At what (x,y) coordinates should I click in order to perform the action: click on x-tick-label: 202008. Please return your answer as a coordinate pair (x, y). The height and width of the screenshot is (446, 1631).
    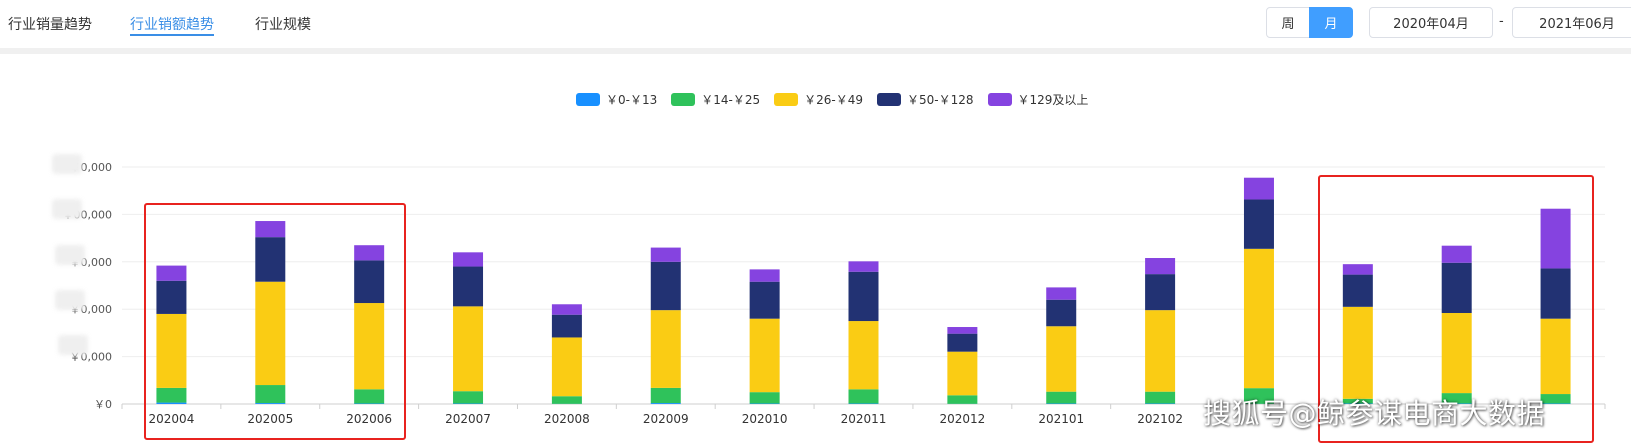
    Looking at the image, I should click on (567, 419).